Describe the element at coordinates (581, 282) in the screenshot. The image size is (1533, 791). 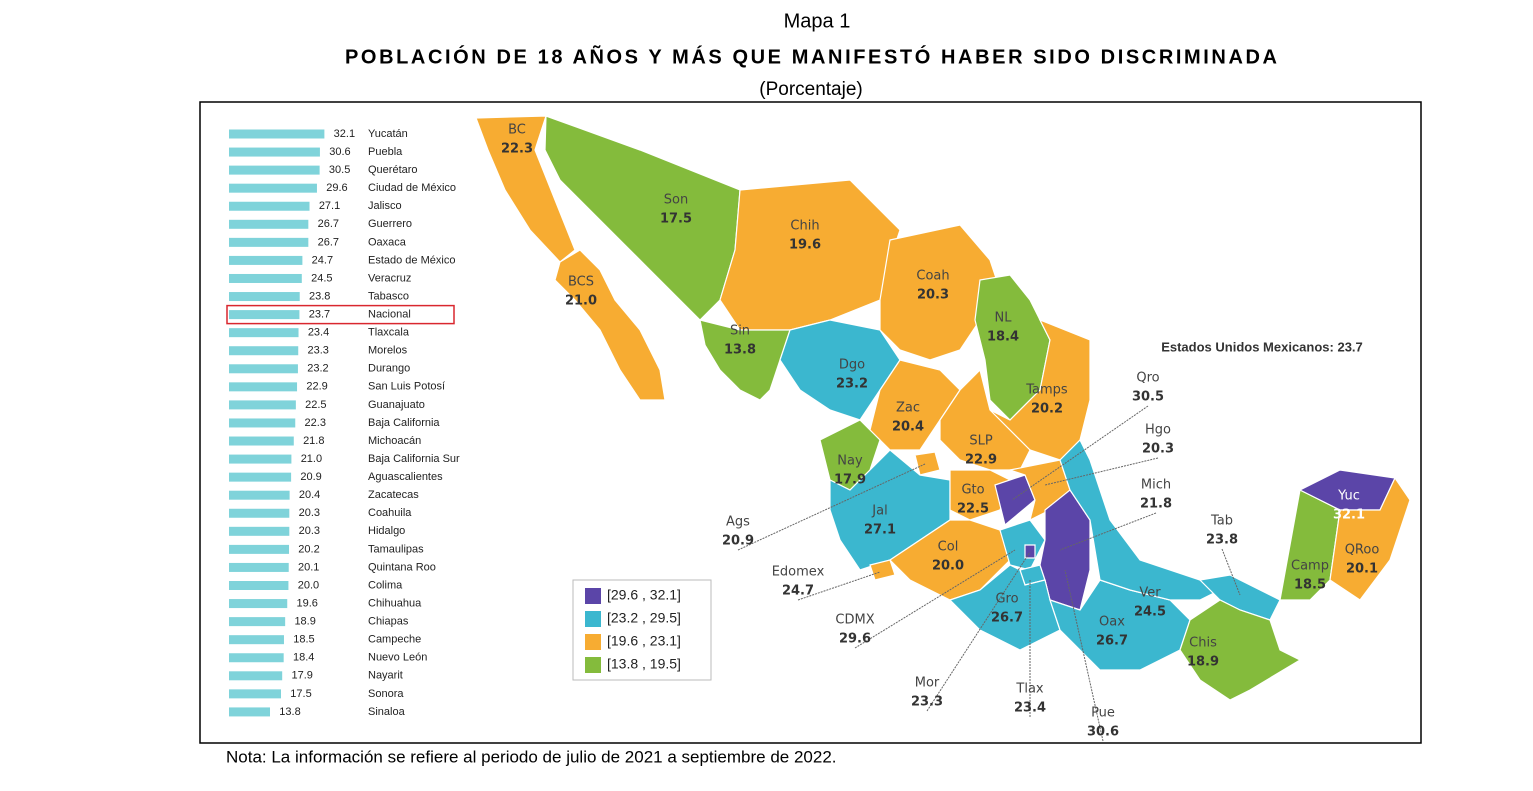
I see `state-abbr: BCS` at that location.